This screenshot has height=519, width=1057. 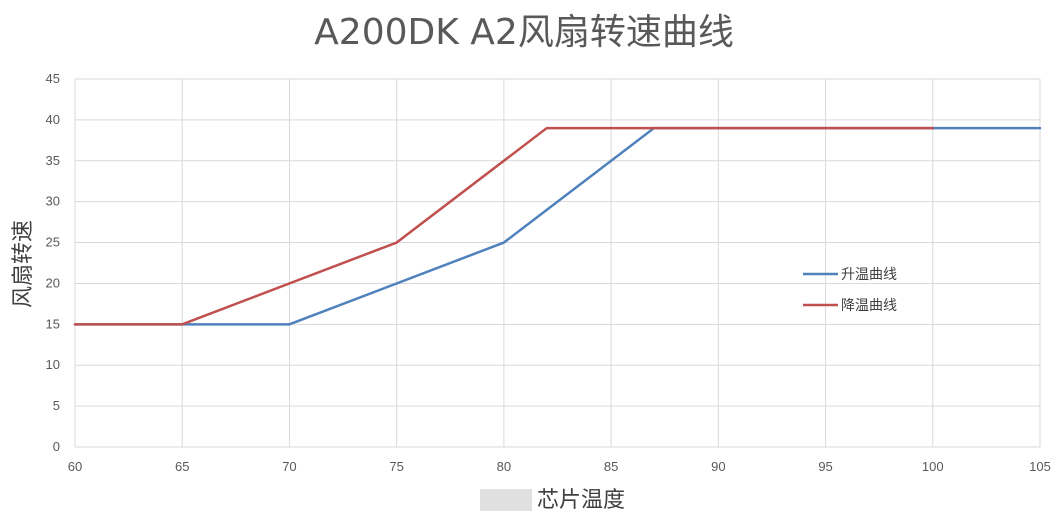 What do you see at coordinates (506, 500) in the screenshot?
I see `redacted-label-block` at bounding box center [506, 500].